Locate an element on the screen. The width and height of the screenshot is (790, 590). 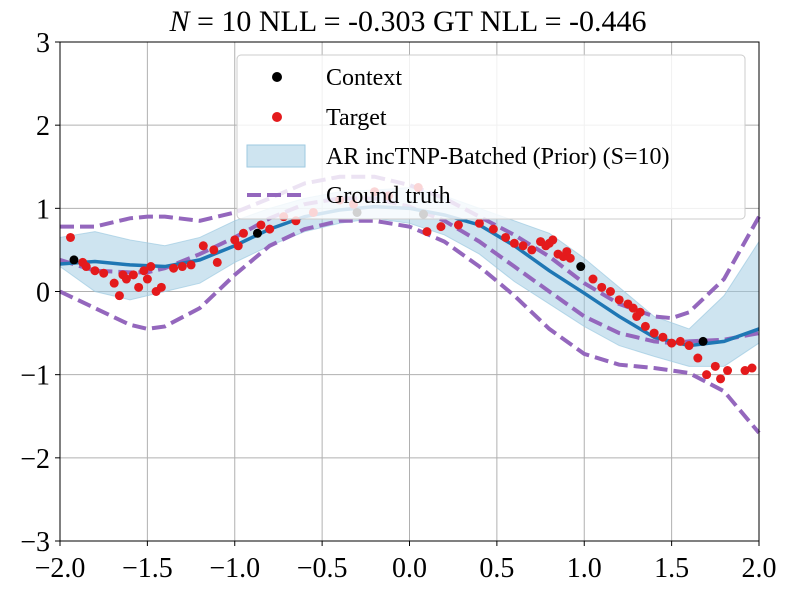
y-tick-label: 3 is located at coordinates (43, 43).